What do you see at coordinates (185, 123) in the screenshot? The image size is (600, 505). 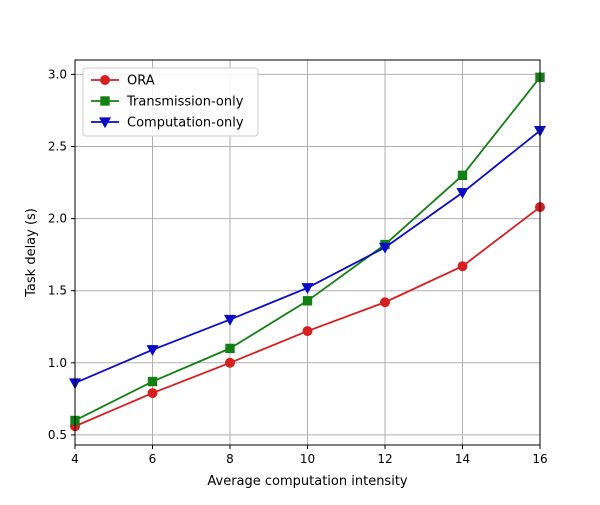 I see `legend-label-computation-only: Computation-only` at bounding box center [185, 123].